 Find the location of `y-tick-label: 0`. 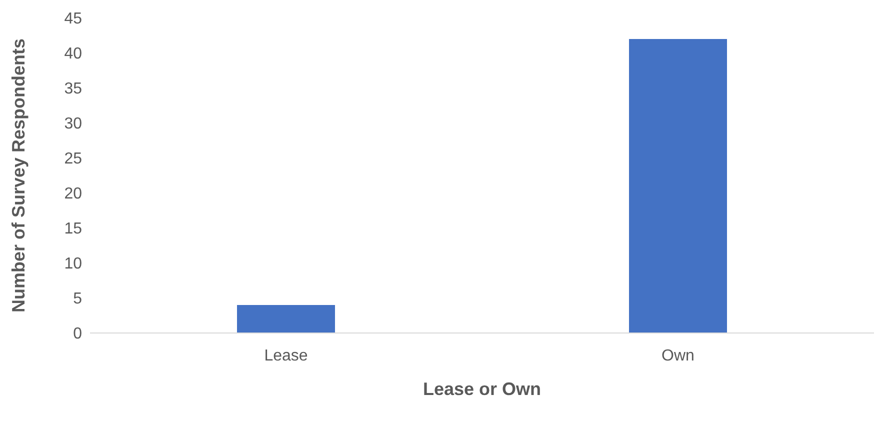

y-tick-label: 0 is located at coordinates (77, 334).